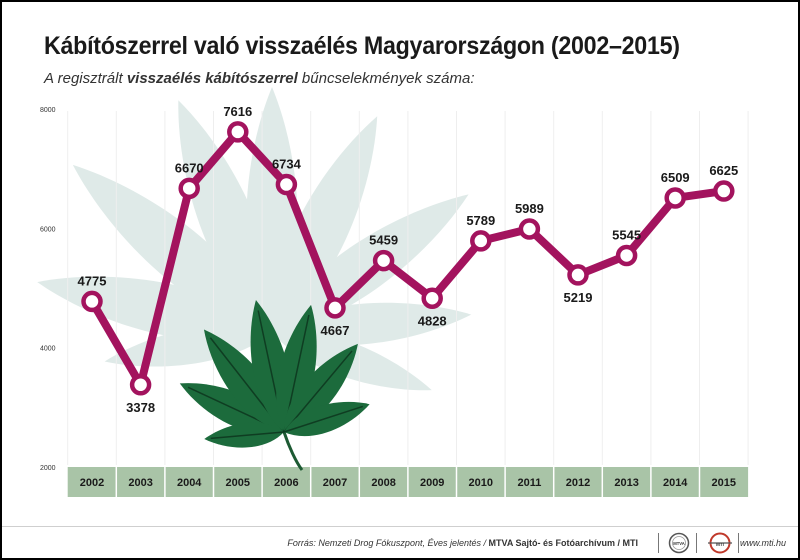 The width and height of the screenshot is (800, 560). I want to click on y-tick-label: 4000, so click(48, 349).